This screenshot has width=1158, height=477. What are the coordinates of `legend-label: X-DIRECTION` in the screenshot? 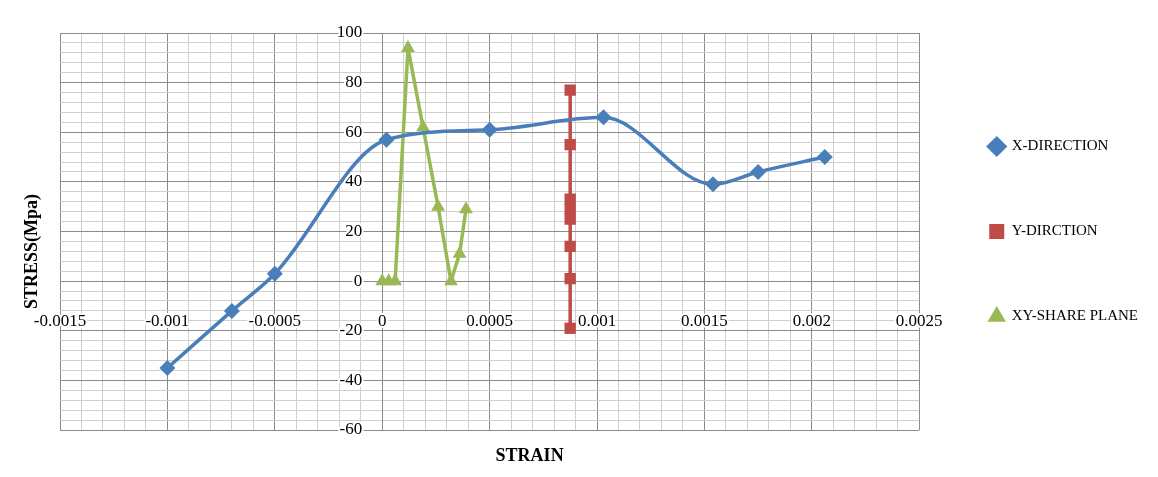 It's located at (1060, 145).